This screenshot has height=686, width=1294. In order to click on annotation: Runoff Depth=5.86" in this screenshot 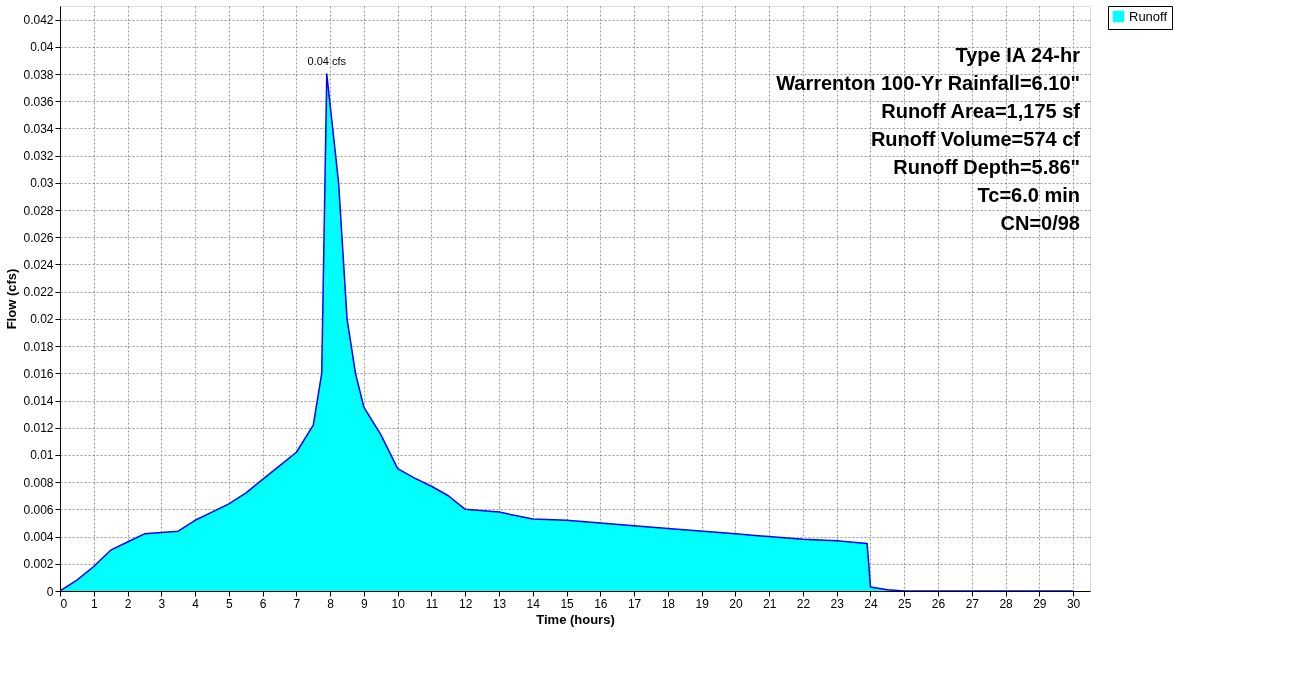, I will do `click(986, 167)`.